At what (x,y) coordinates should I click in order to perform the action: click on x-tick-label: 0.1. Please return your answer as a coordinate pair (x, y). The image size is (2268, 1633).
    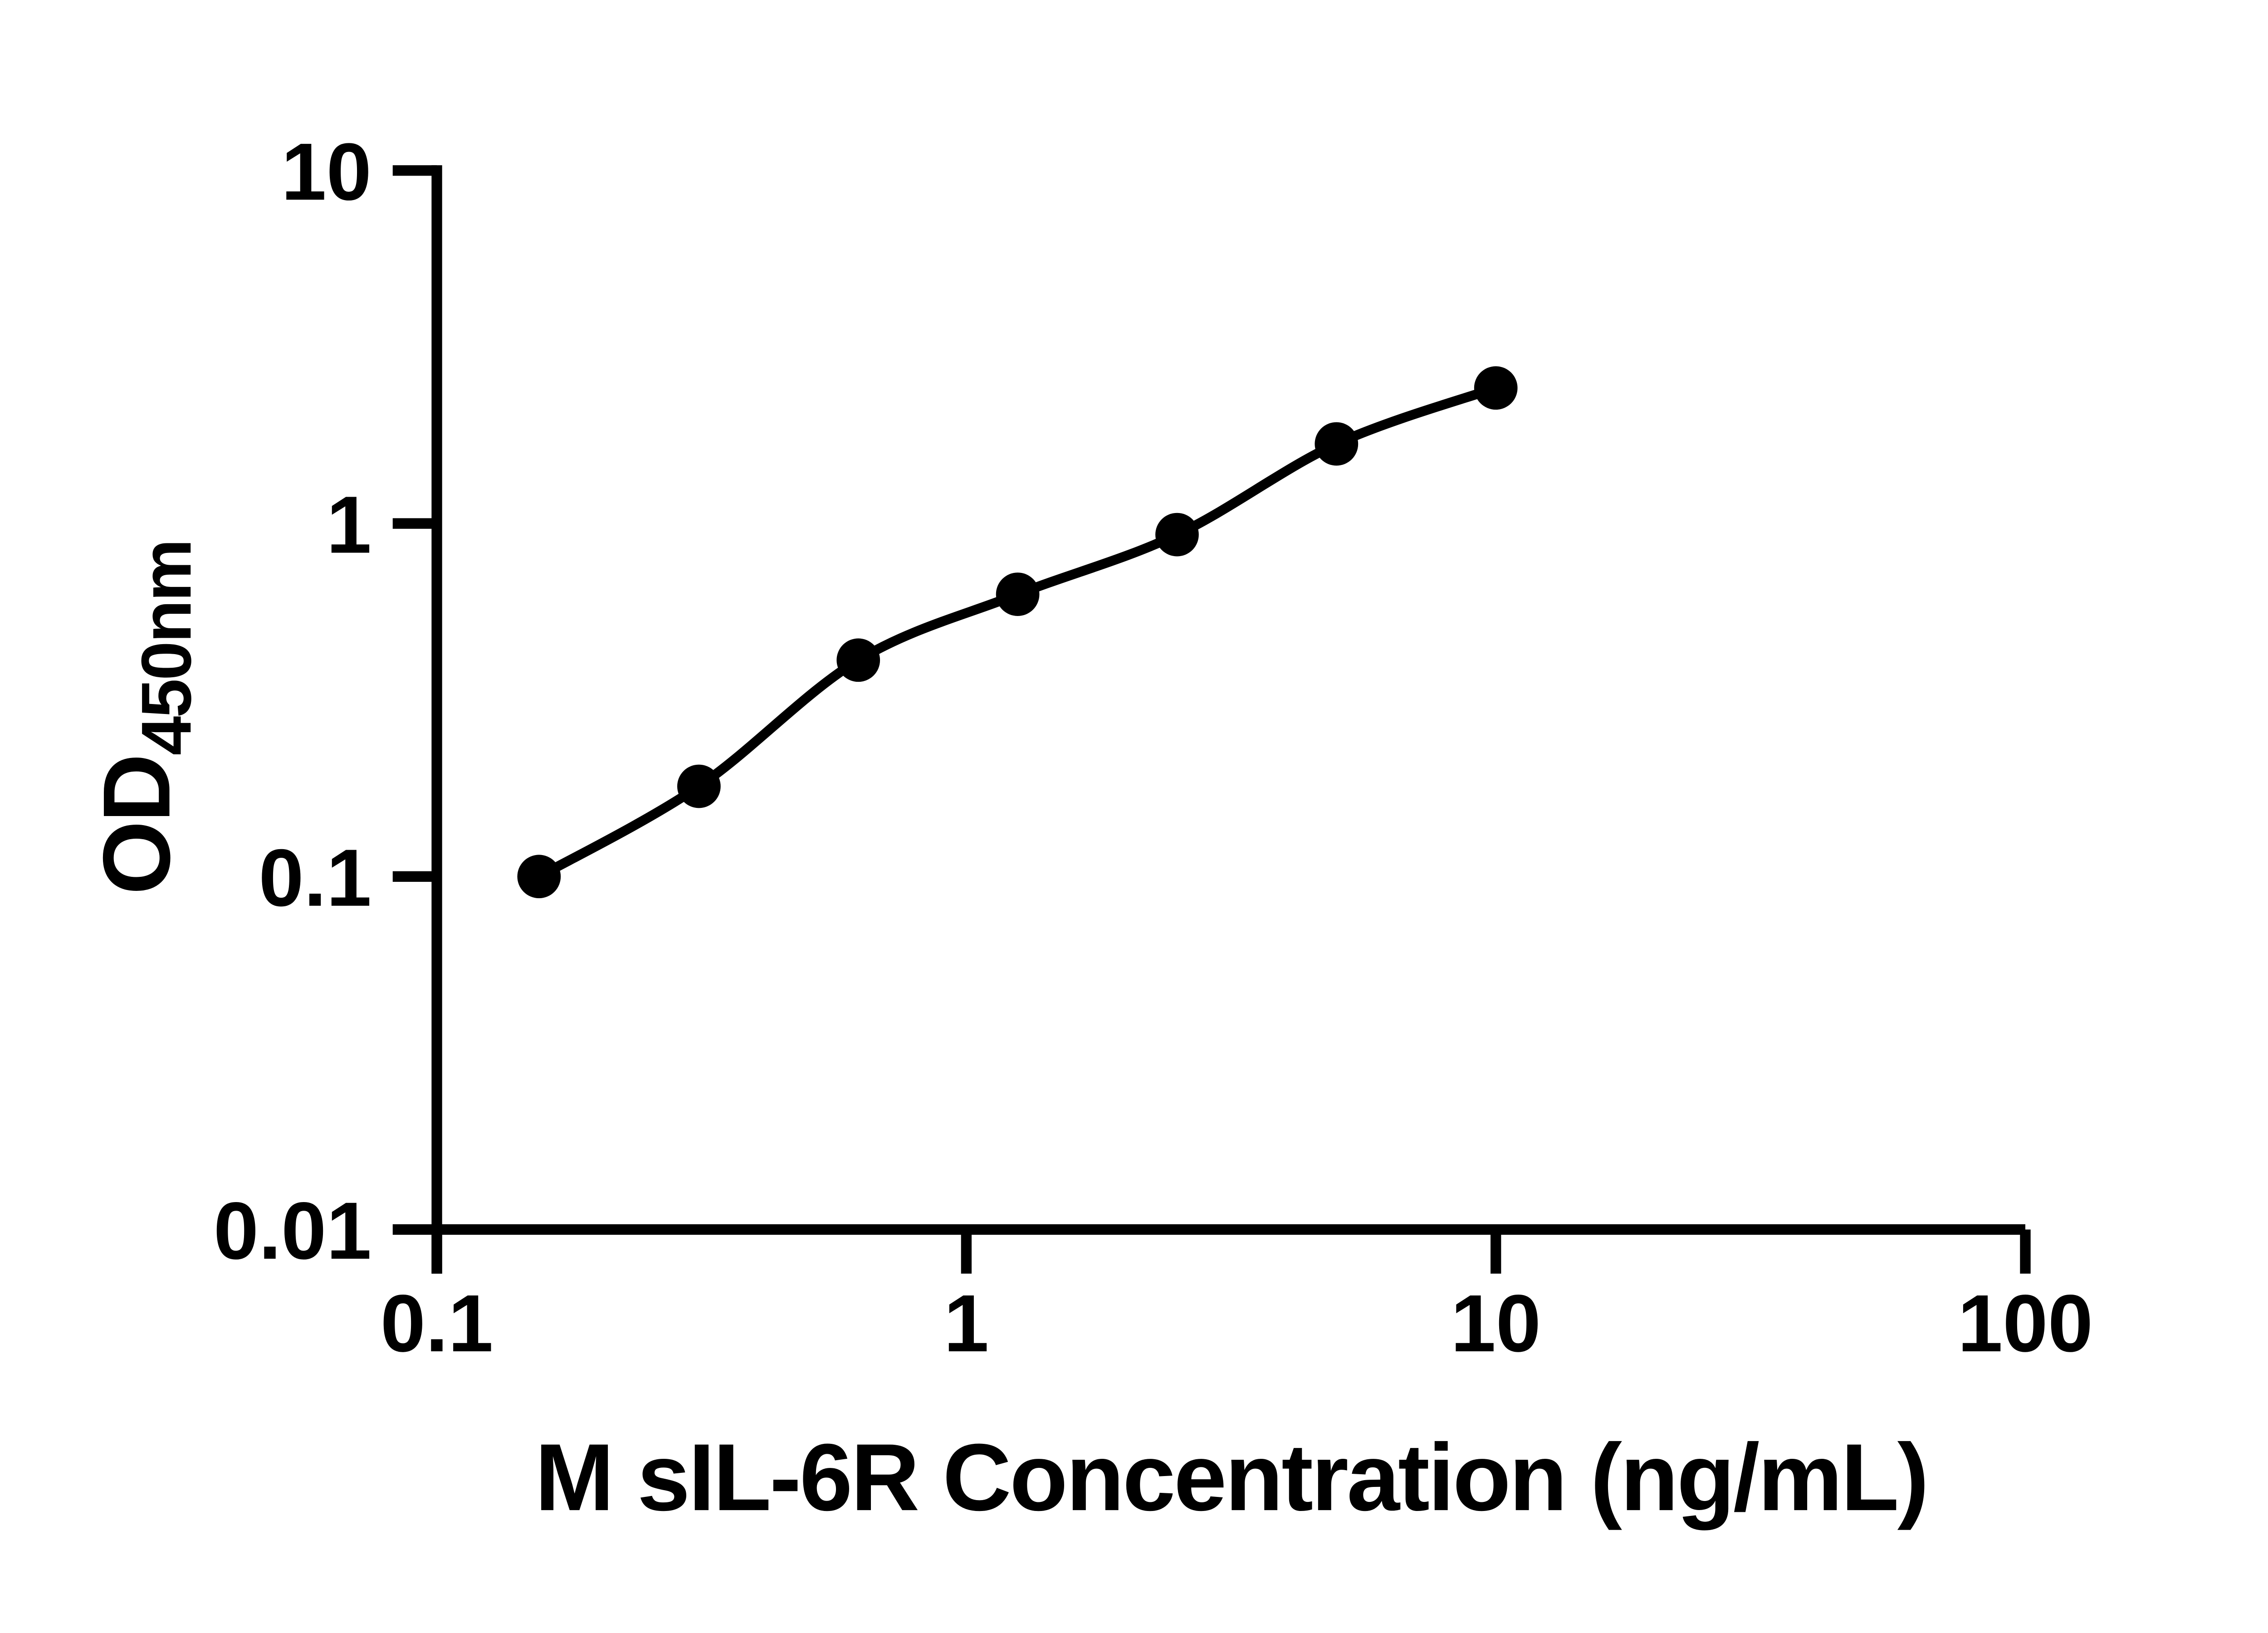
    Looking at the image, I should click on (438, 1323).